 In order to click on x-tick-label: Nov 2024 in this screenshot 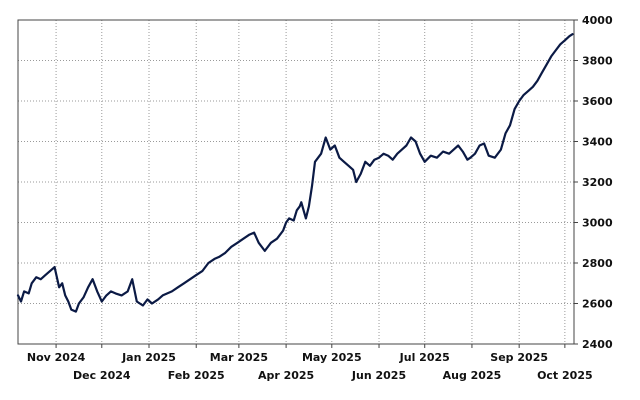, I will do `click(56, 357)`.